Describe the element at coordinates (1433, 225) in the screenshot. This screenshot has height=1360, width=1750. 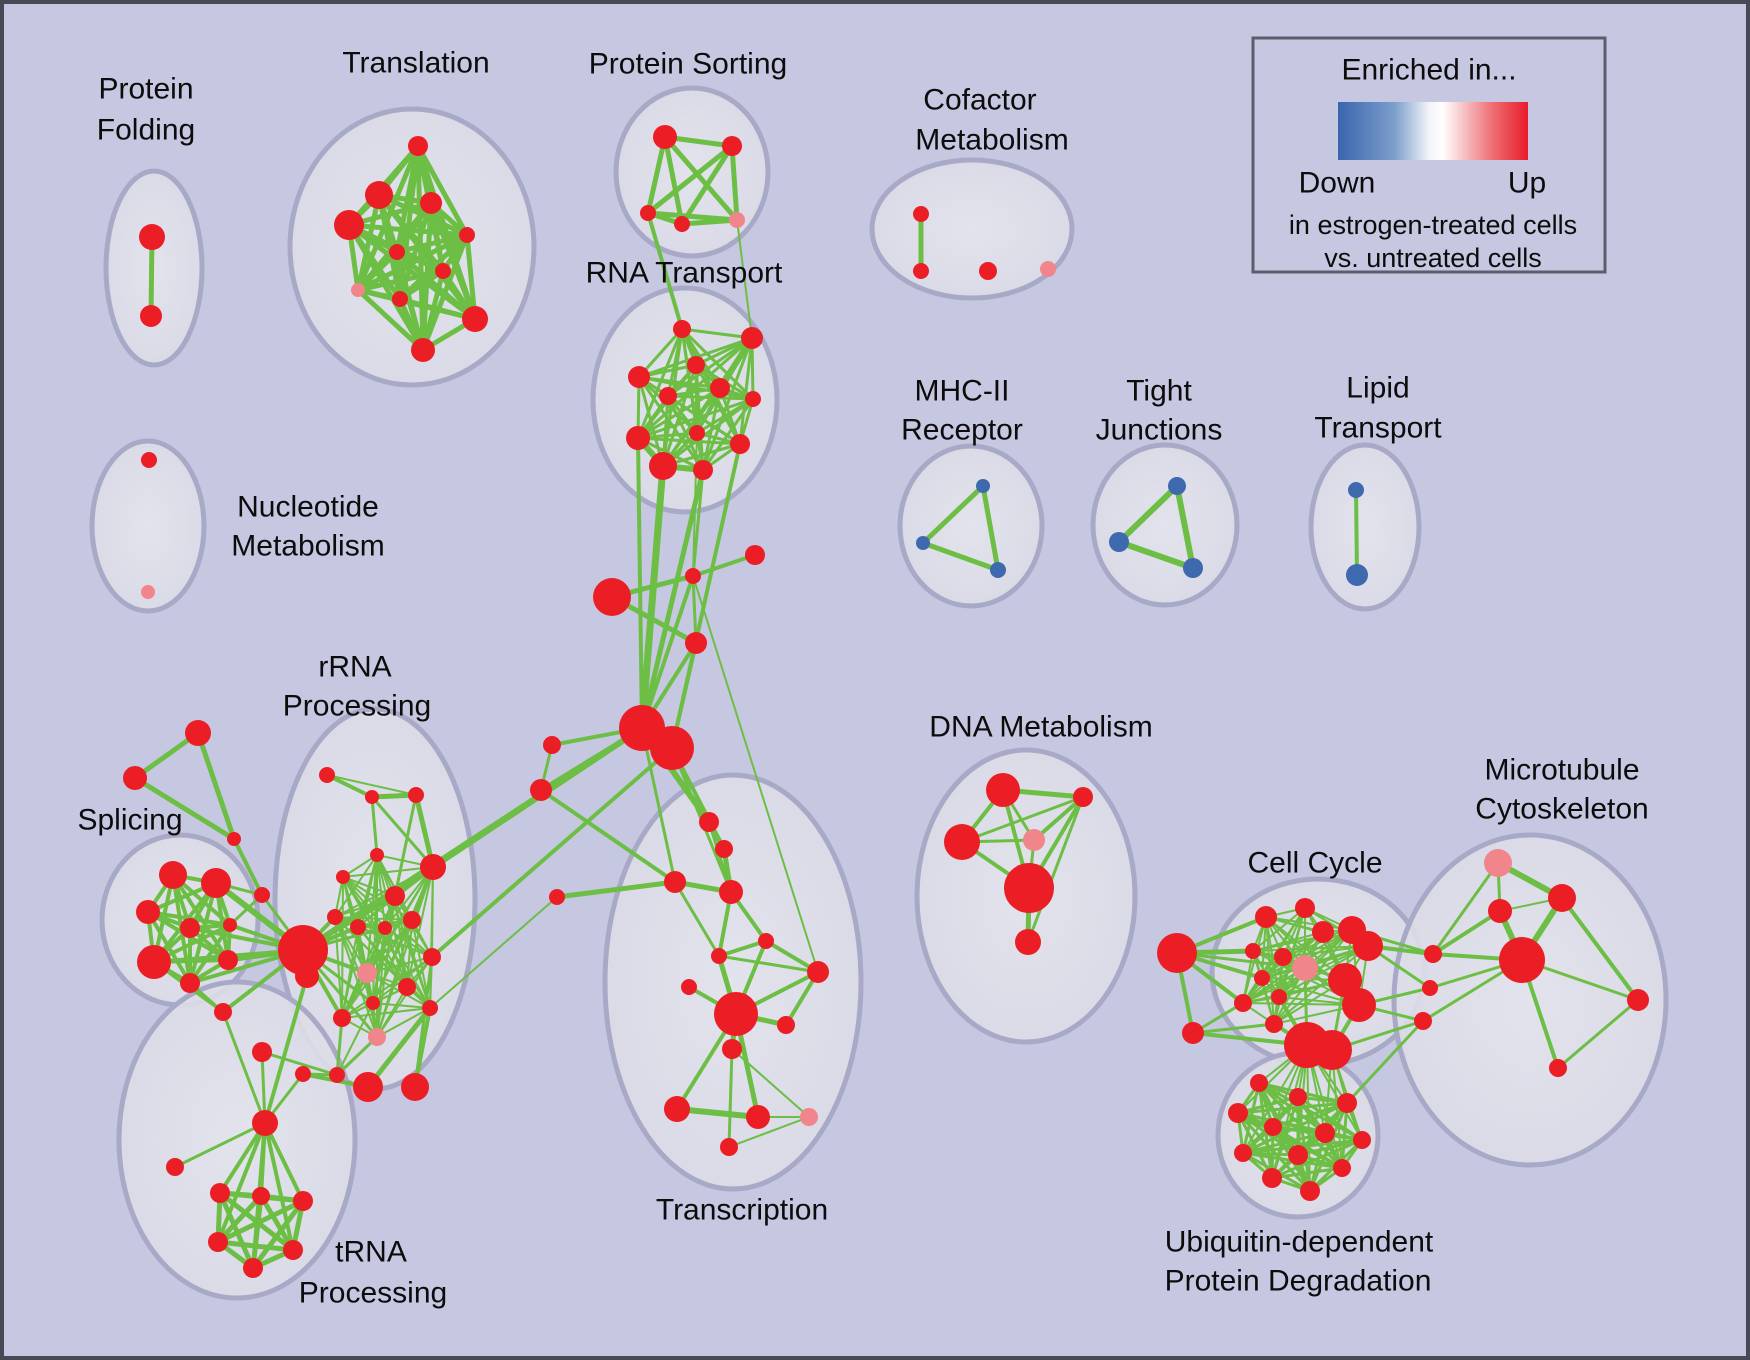
I see `legend-caption-line1: in estrogen-treated cells` at that location.